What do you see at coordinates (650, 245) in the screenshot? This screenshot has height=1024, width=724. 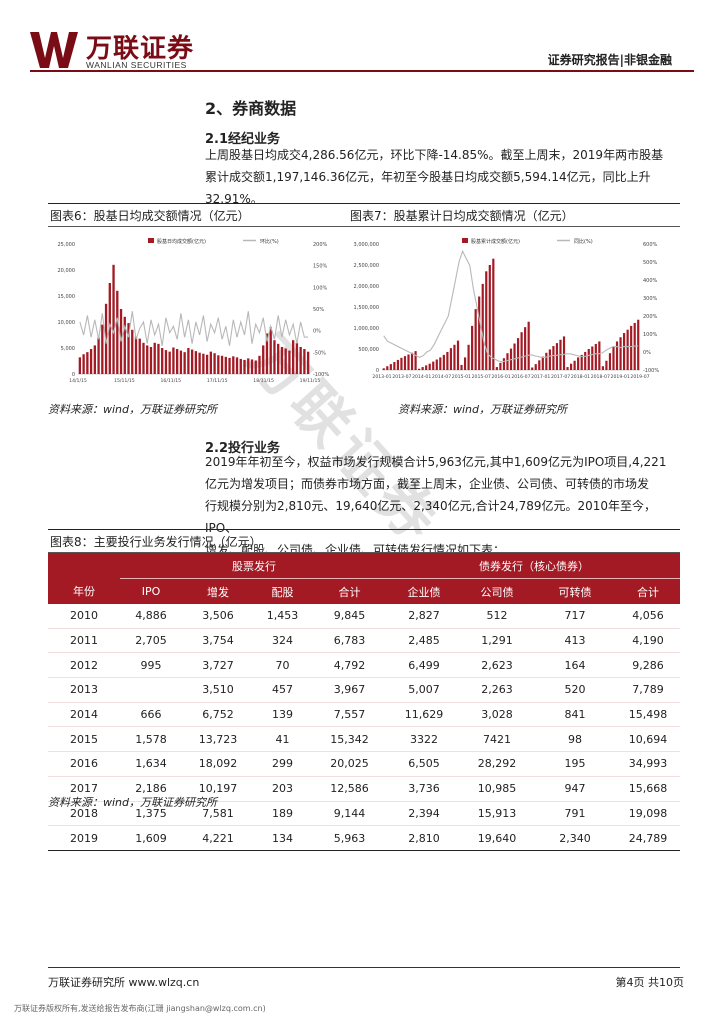 I see `y2-tick-label: 600%` at bounding box center [650, 245].